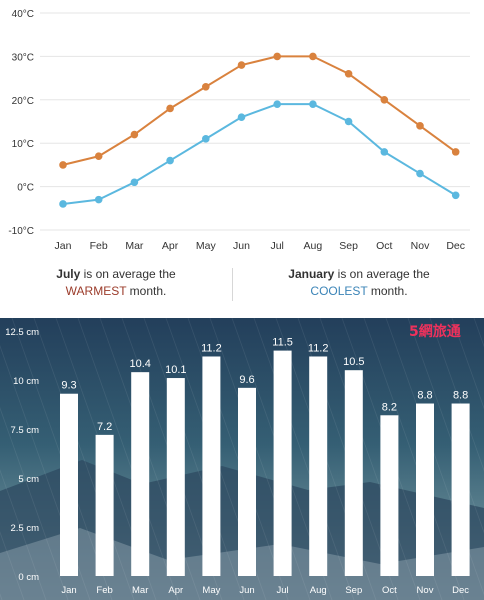 This screenshot has width=484, height=600. What do you see at coordinates (282, 343) in the screenshot?
I see `precipitation-data-label: 11.5` at bounding box center [282, 343].